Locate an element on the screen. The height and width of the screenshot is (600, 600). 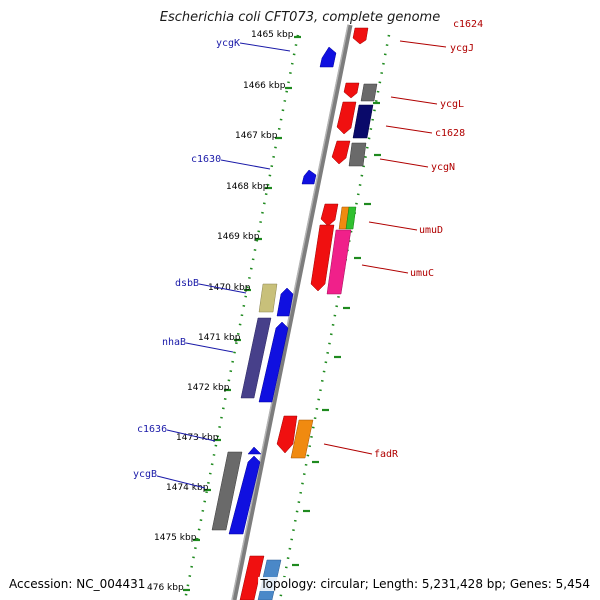
gene-label: c1636 is located at coordinates (152, 429).